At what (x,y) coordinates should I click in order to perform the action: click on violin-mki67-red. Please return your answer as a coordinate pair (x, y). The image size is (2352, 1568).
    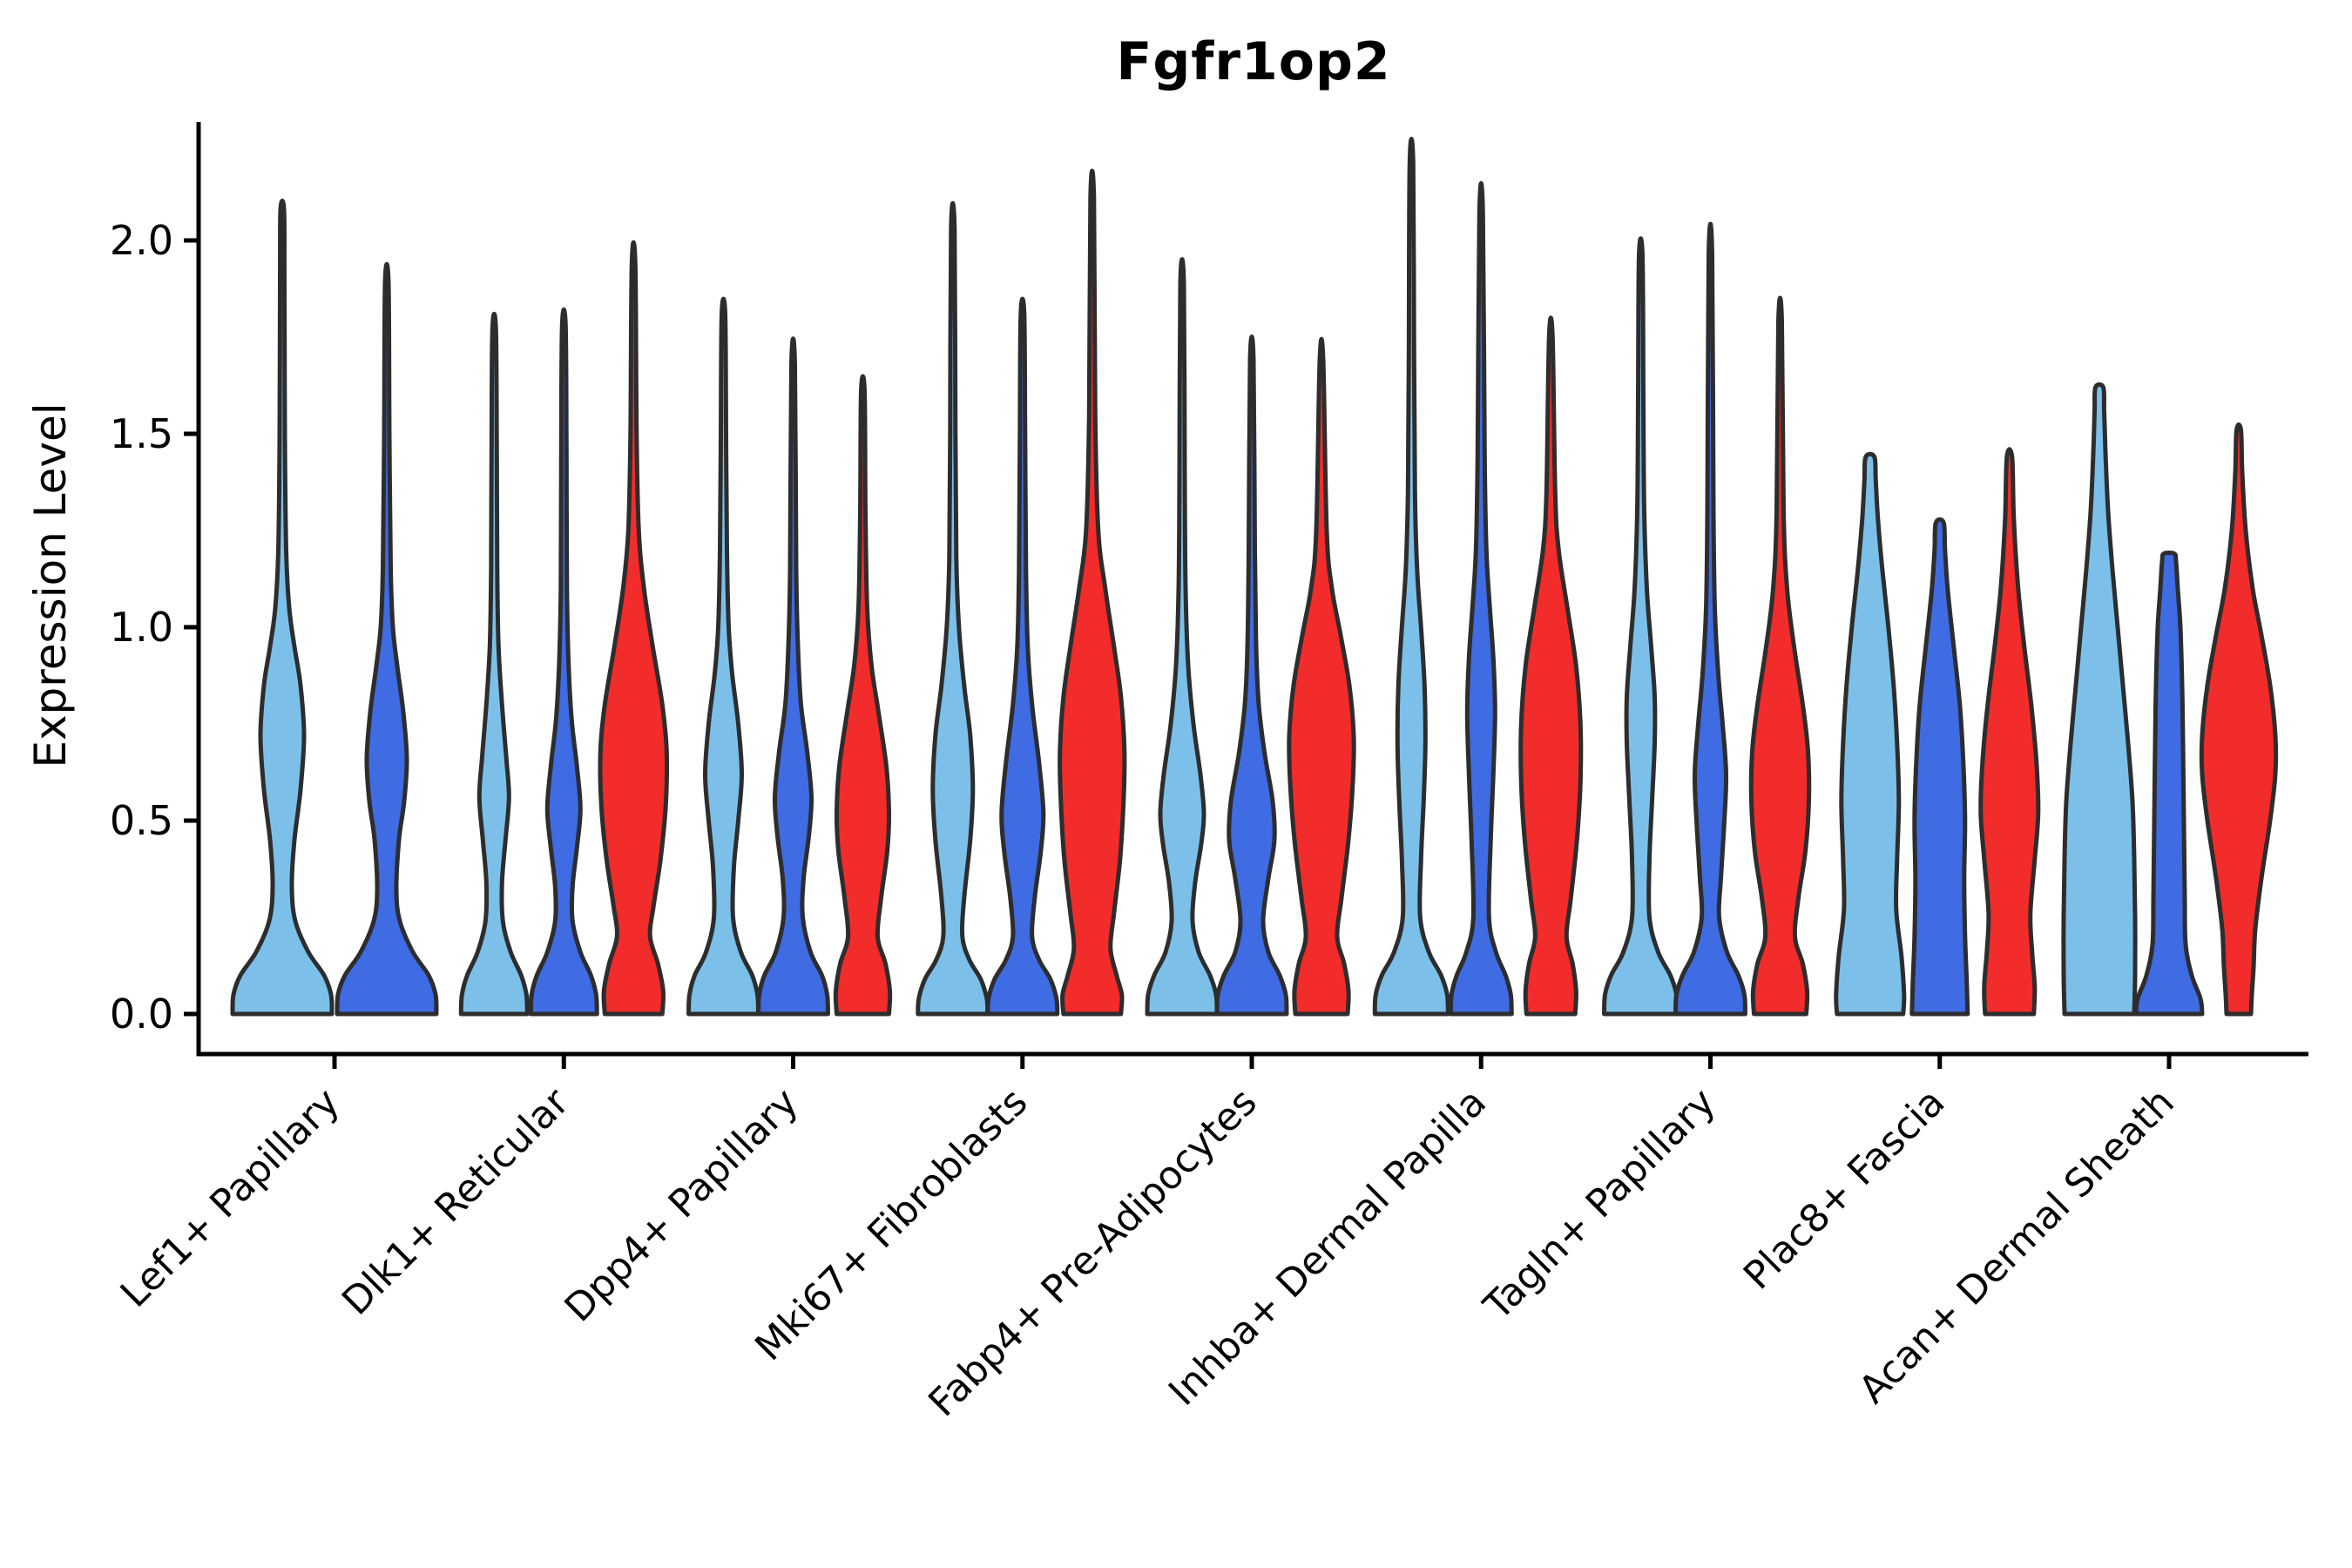
    Looking at the image, I should click on (1093, 592).